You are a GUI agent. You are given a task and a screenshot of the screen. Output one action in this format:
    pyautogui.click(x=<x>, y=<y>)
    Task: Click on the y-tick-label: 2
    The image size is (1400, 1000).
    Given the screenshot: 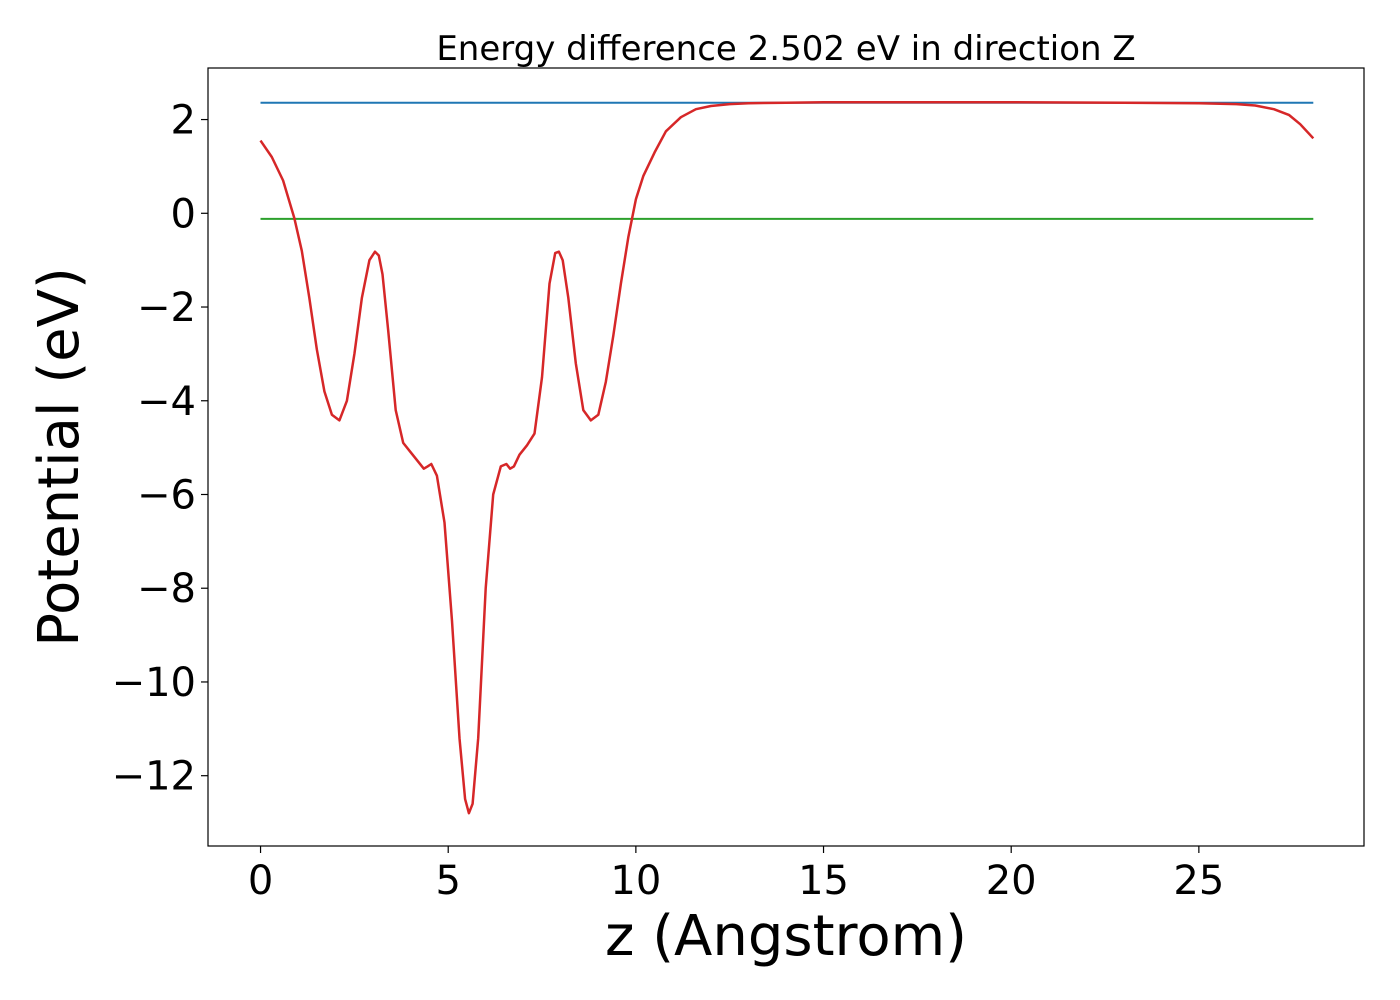 What is the action you would take?
    pyautogui.click(x=183, y=121)
    